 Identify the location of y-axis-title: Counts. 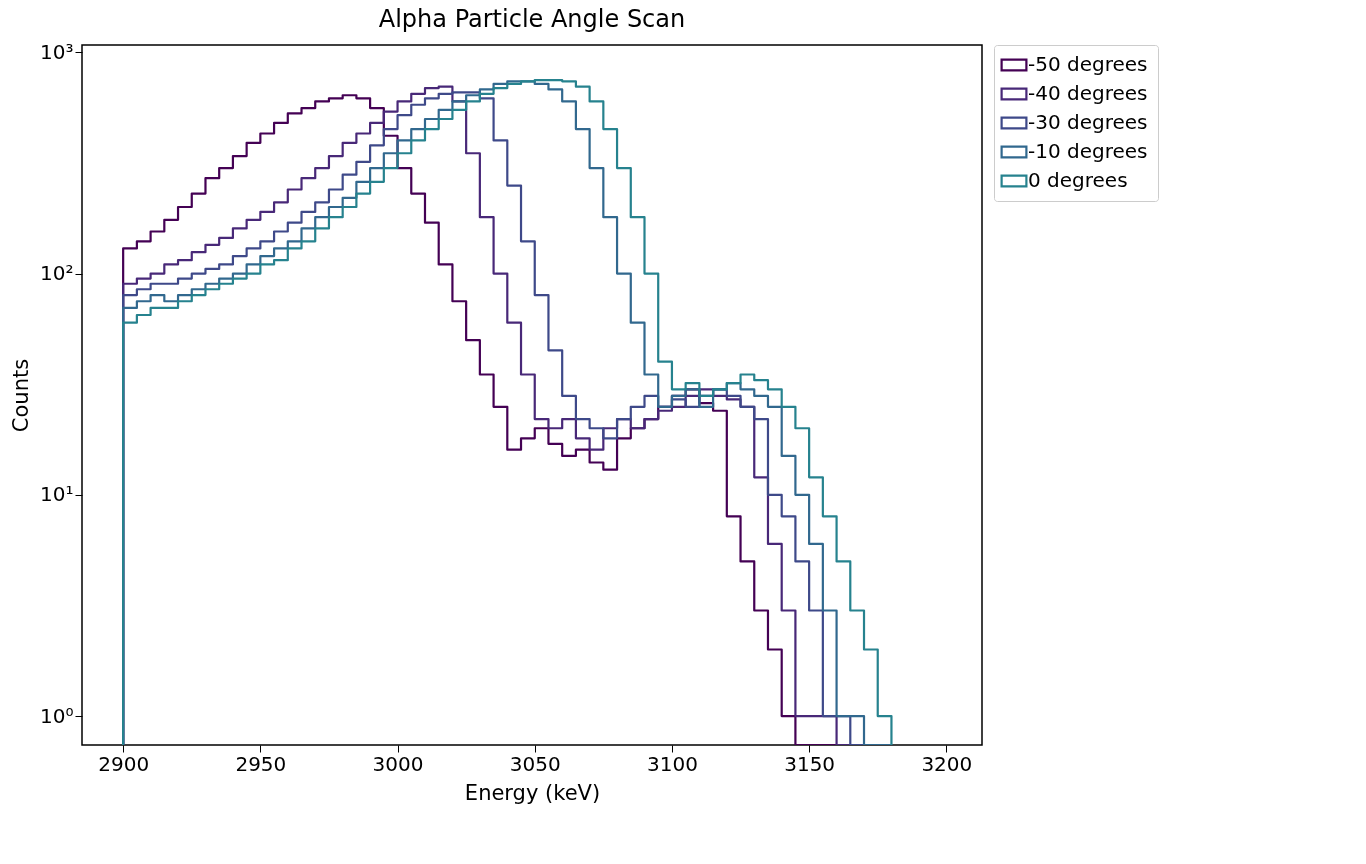
(21, 395).